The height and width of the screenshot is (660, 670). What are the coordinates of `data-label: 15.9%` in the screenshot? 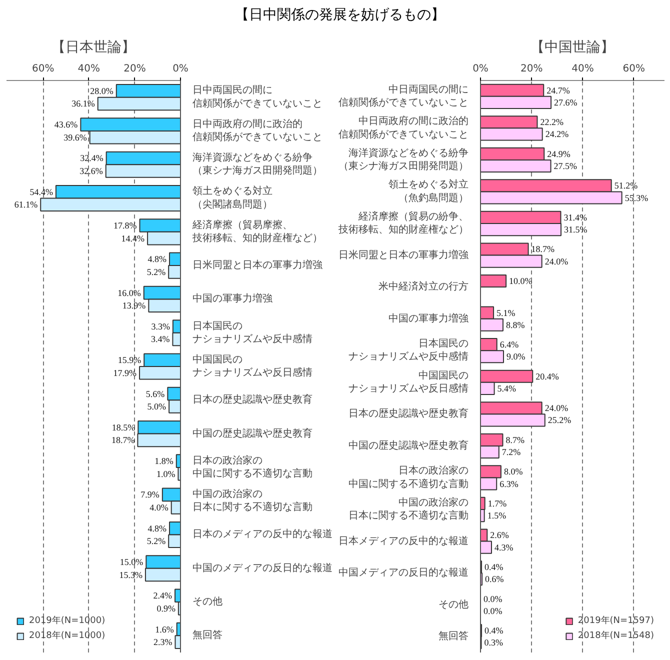 It's located at (130, 360).